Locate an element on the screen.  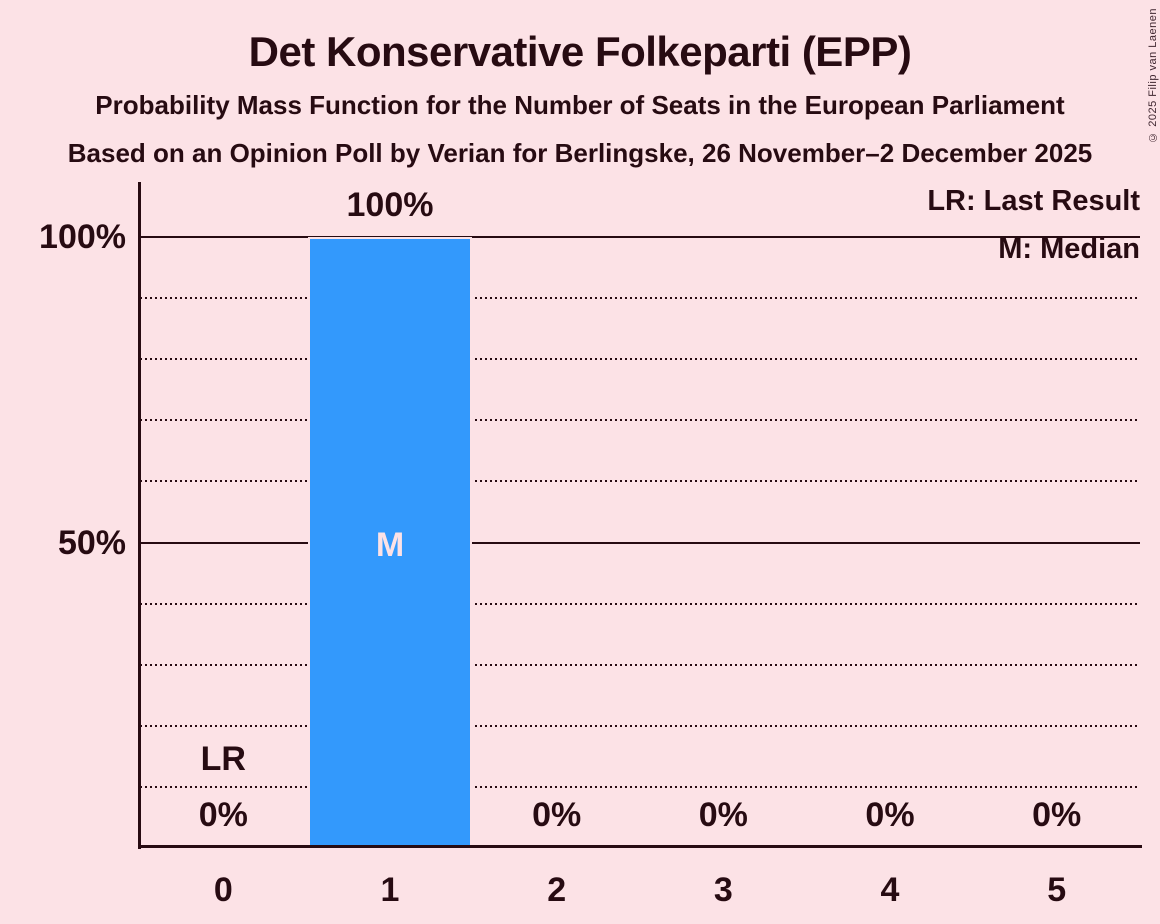
ytick-50: 50% is located at coordinates (91, 543).